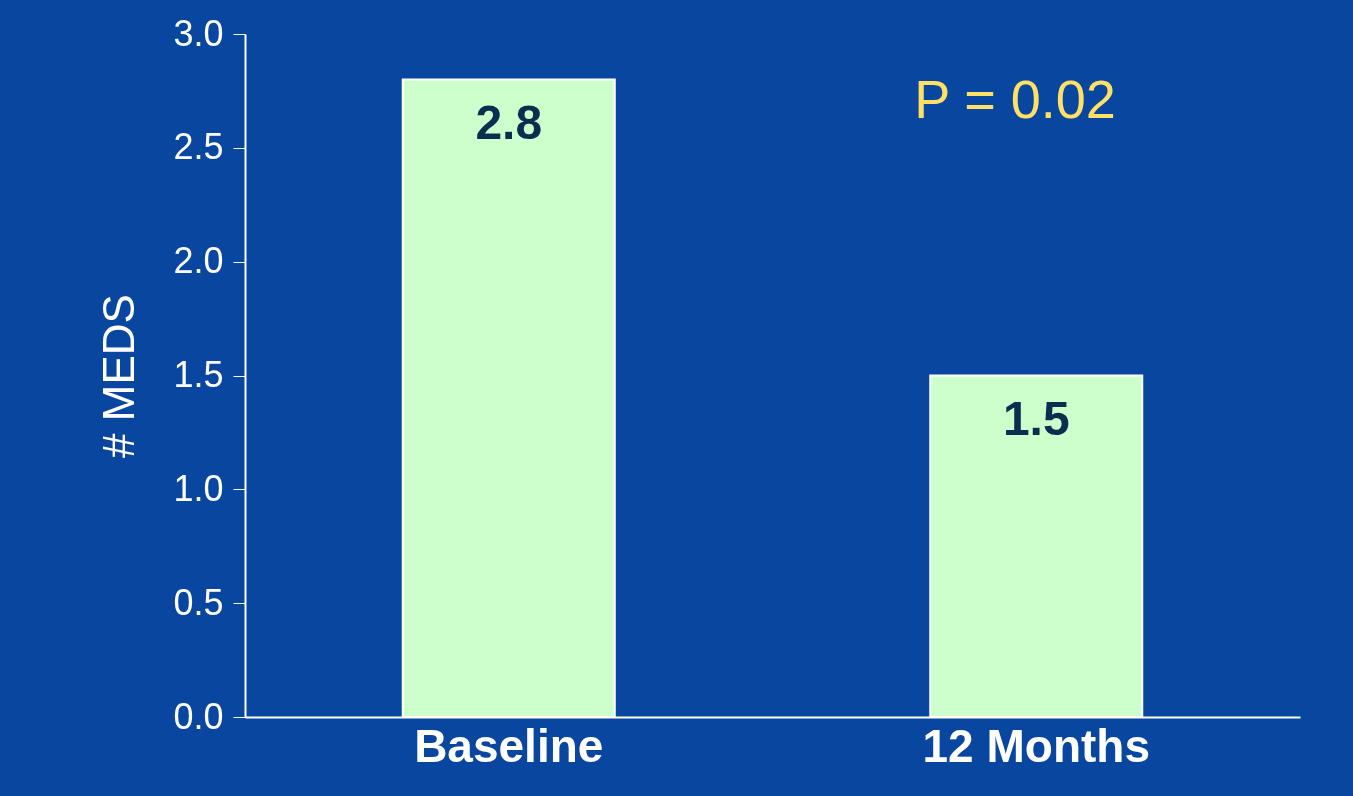 The width and height of the screenshot is (1353, 796). Describe the element at coordinates (198, 147) in the screenshot. I see `y-tick-label: 2.5` at that location.